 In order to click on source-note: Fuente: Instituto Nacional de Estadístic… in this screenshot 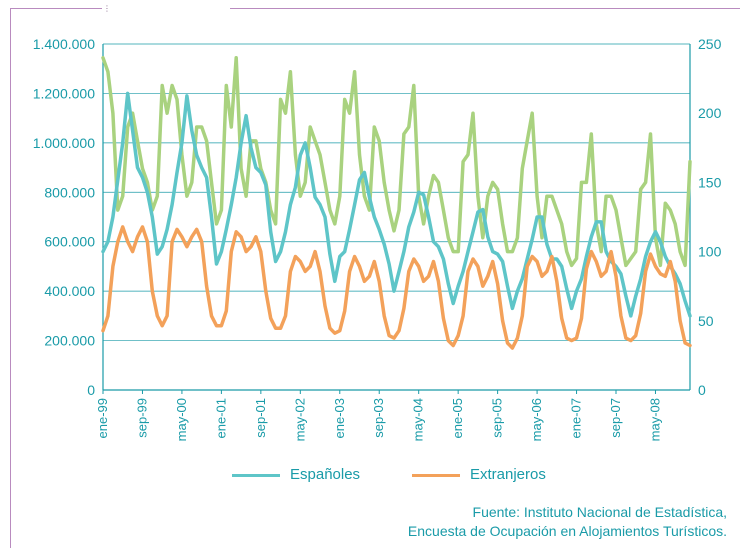, I will do `click(567, 522)`.